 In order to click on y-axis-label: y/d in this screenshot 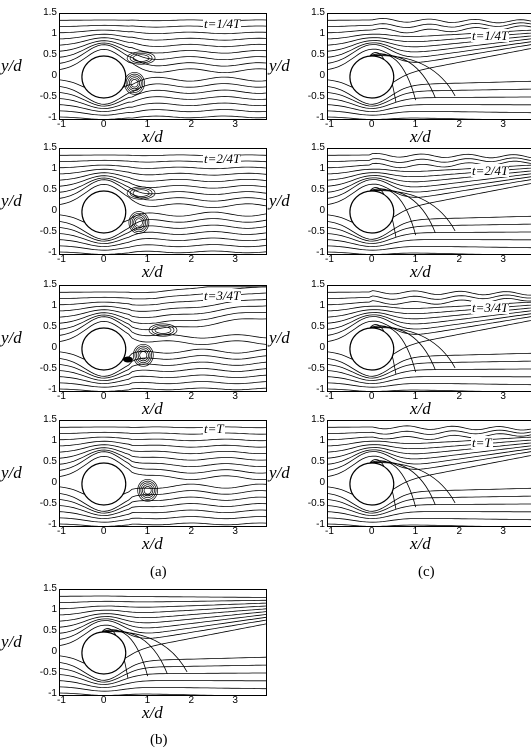, I will do `click(11, 641)`.